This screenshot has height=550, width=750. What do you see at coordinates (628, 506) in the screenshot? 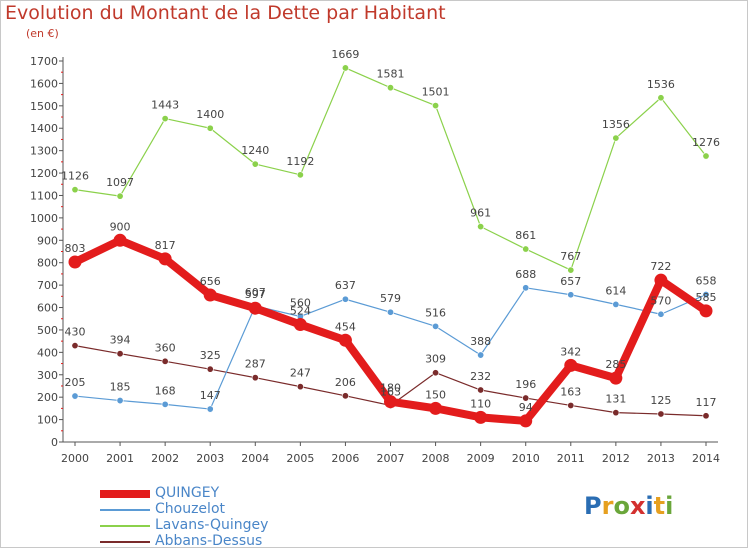
I see `proxiti-logo: Proxiti` at bounding box center [628, 506].